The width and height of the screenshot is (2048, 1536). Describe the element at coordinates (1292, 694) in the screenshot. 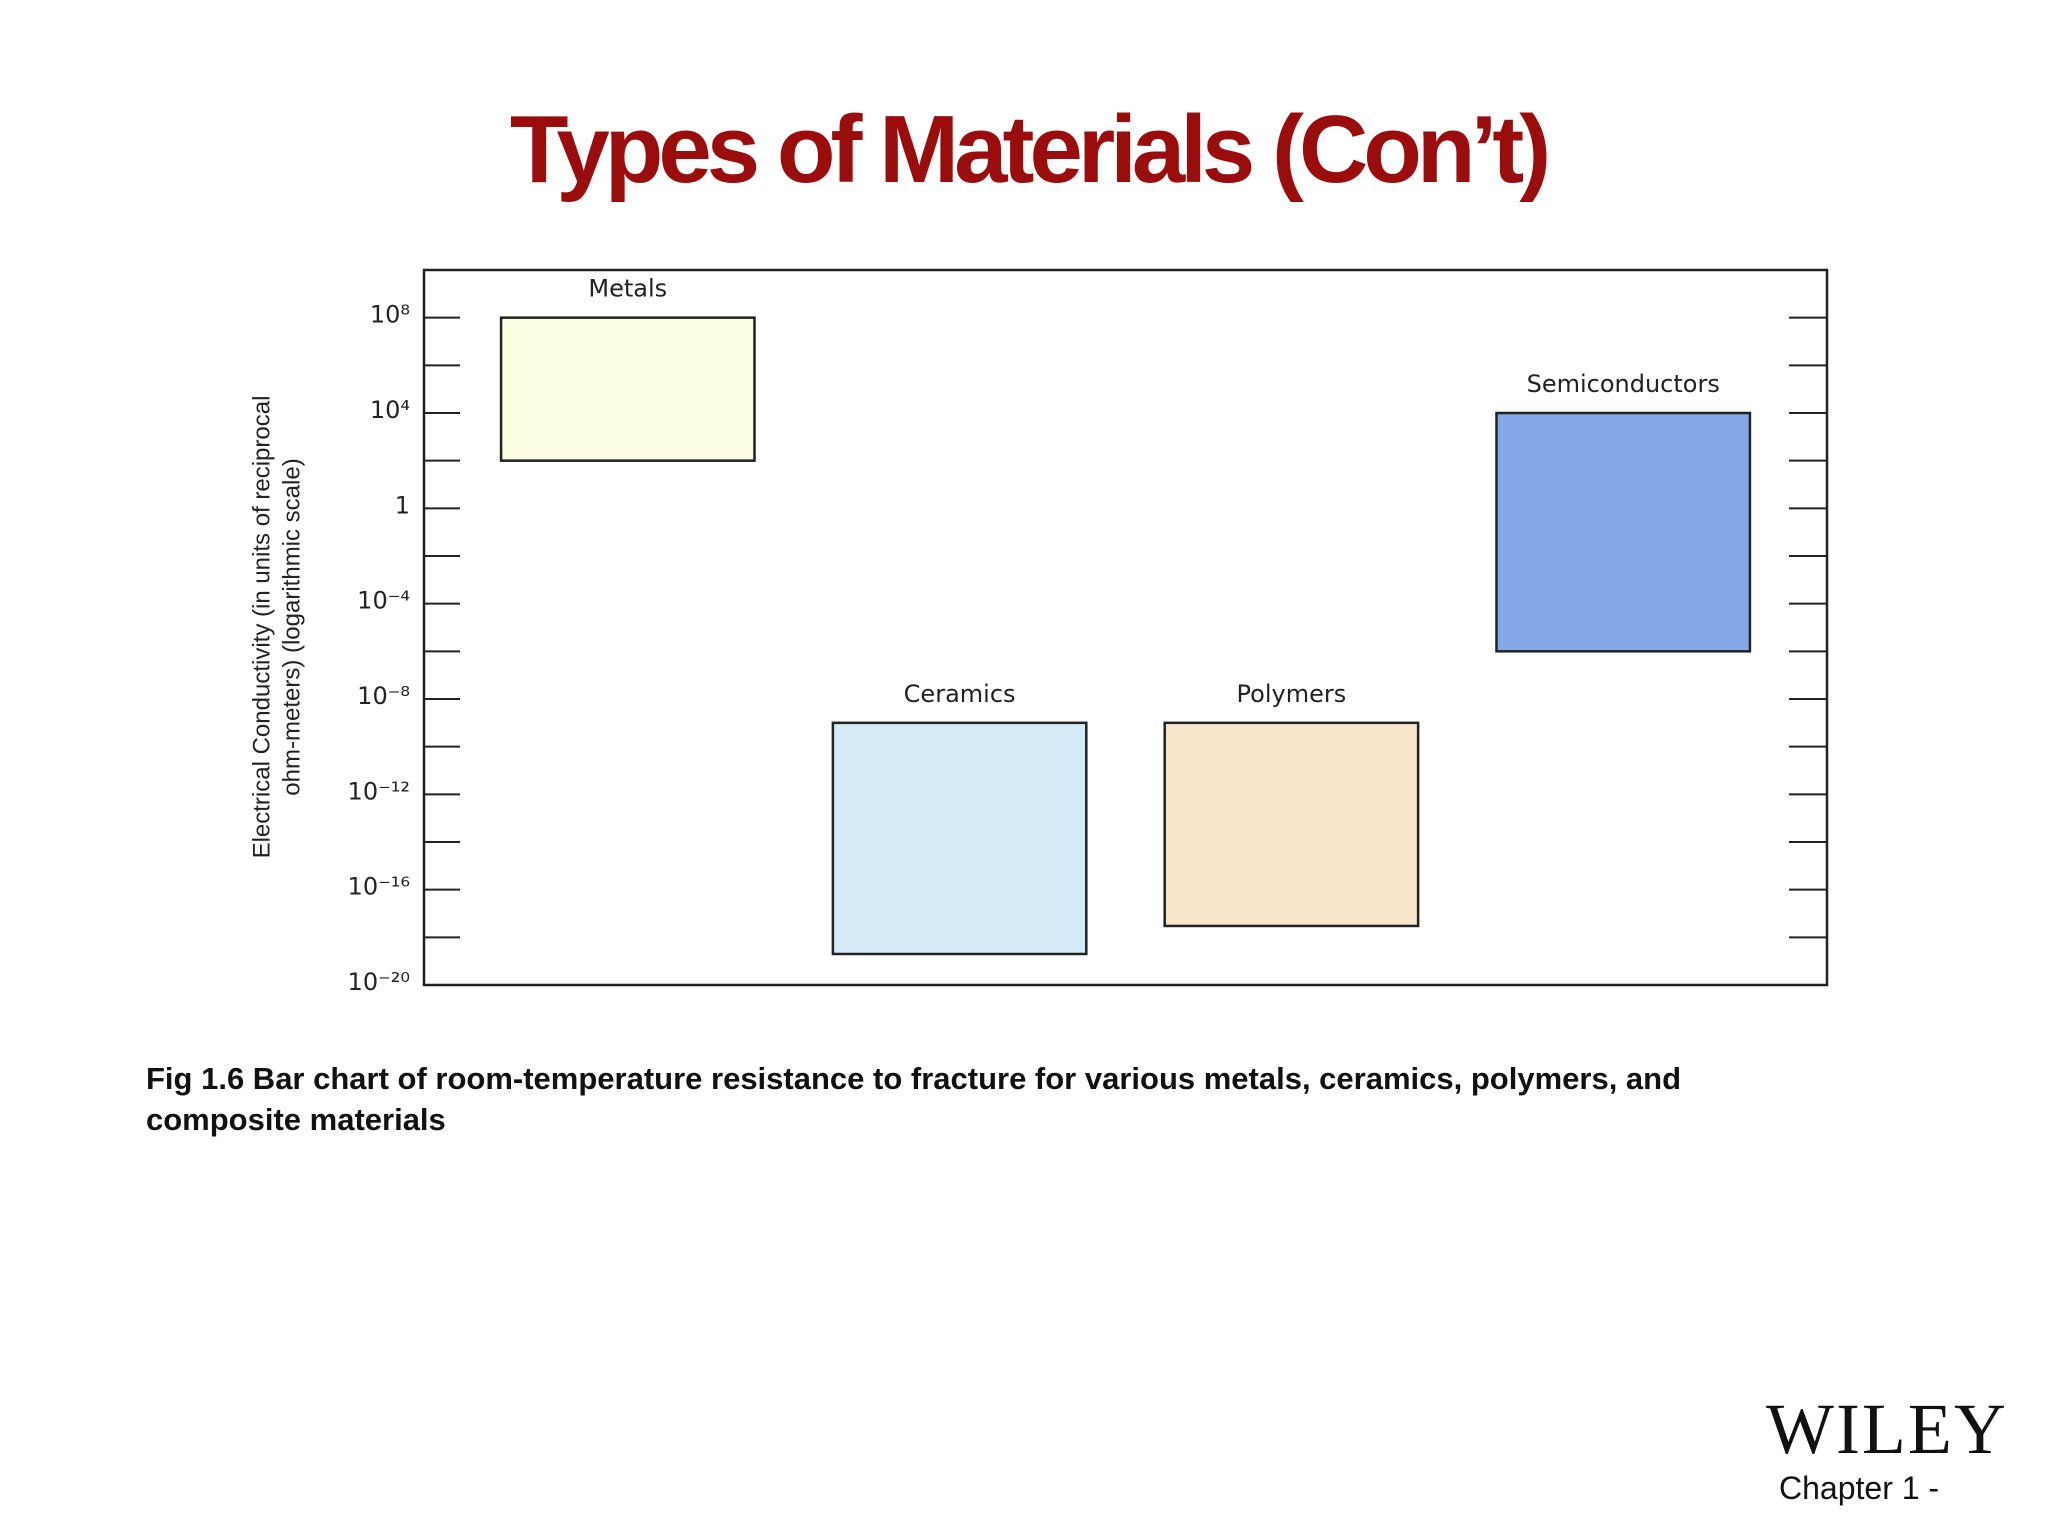

I see `bar-label: Polymers` at that location.